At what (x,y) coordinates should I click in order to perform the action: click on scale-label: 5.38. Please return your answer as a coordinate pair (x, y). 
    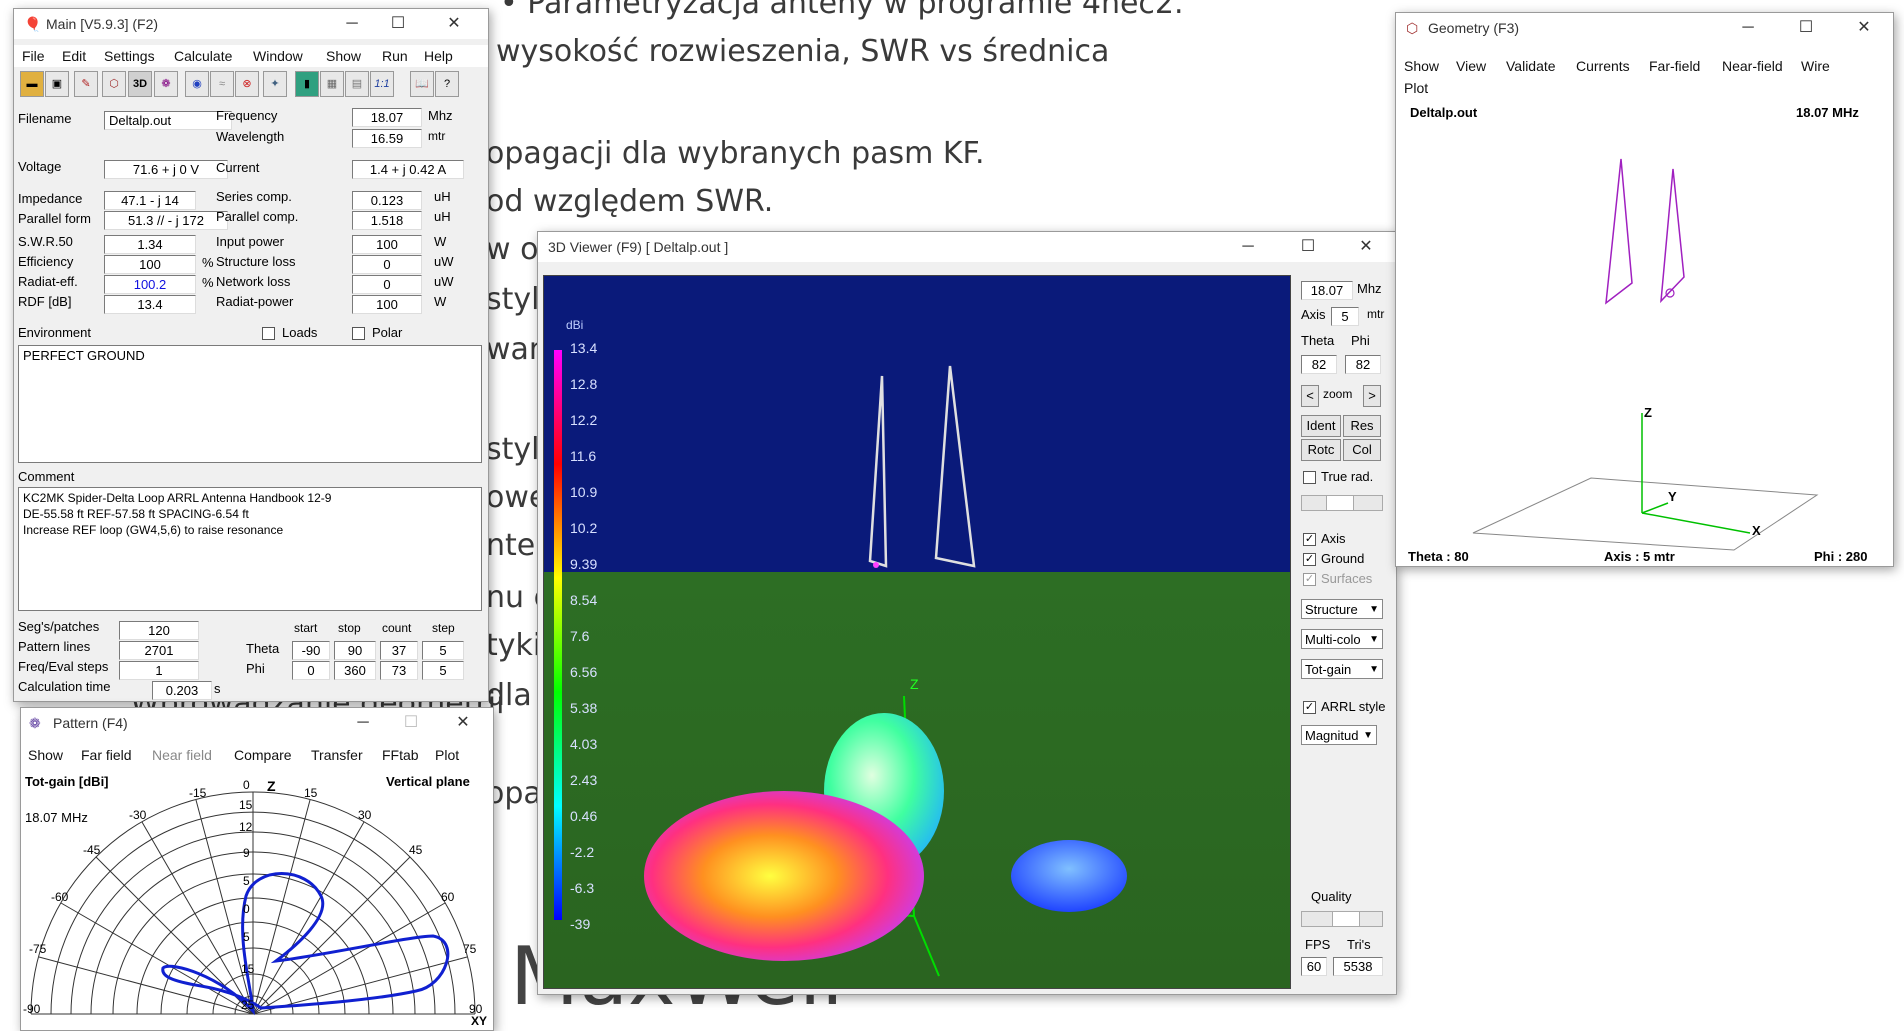
    Looking at the image, I should click on (584, 708).